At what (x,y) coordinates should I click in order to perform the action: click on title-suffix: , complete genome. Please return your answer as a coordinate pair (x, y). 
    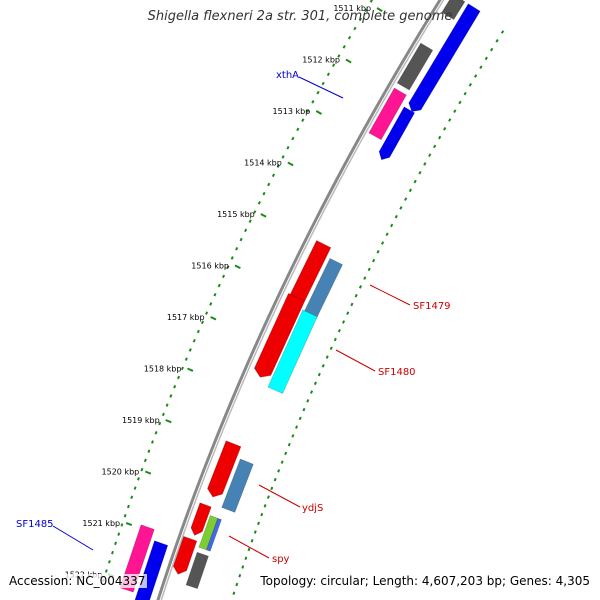
    Looking at the image, I should click on (389, 16).